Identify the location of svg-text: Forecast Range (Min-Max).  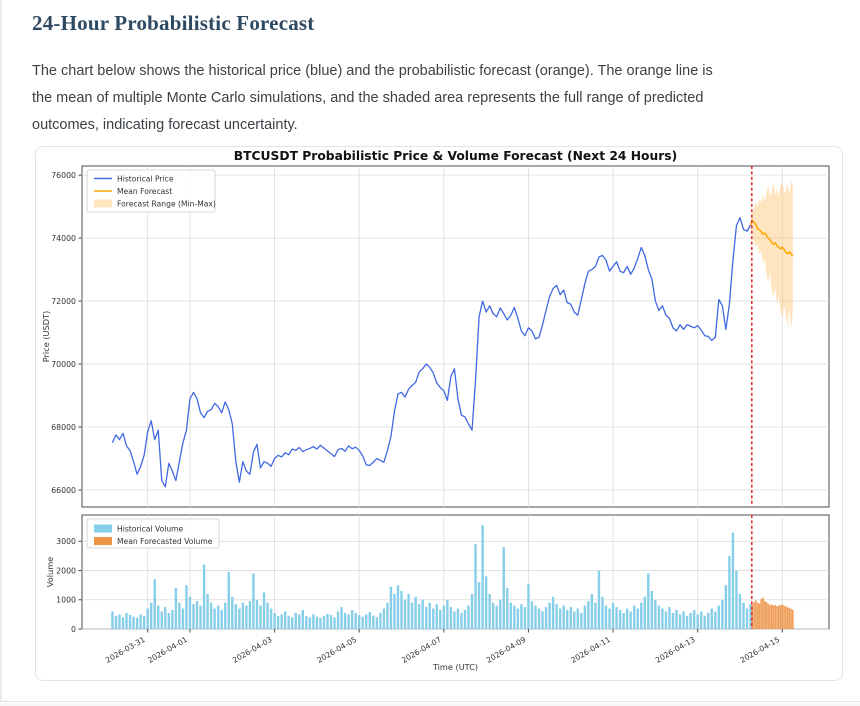
(166, 203).